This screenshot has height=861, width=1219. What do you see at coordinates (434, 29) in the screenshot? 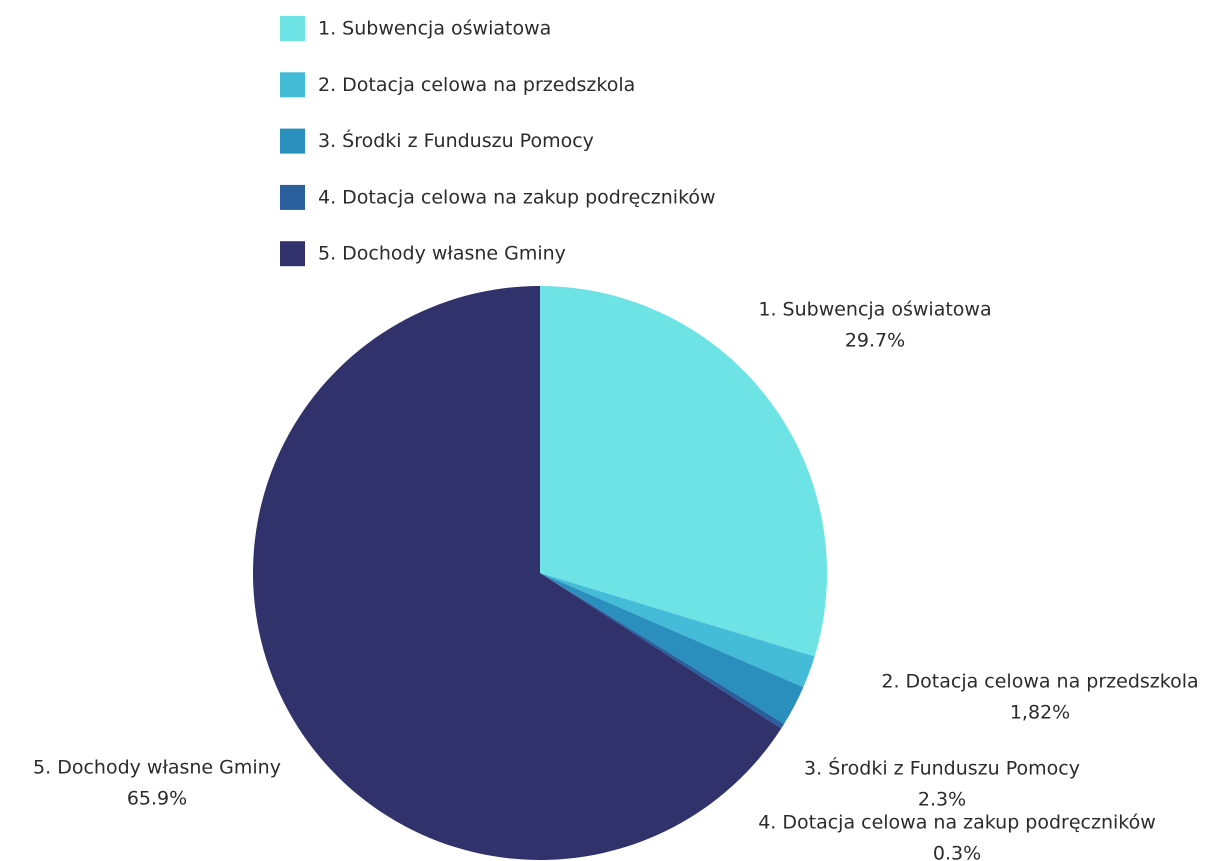
I see `legend-label: 1. Subwencja oświatowa` at bounding box center [434, 29].